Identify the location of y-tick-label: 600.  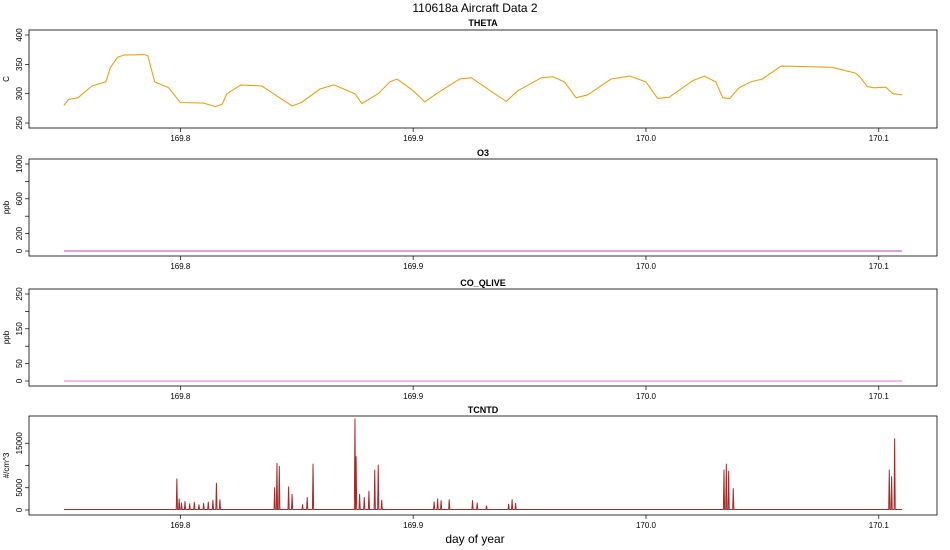
(19, 199).